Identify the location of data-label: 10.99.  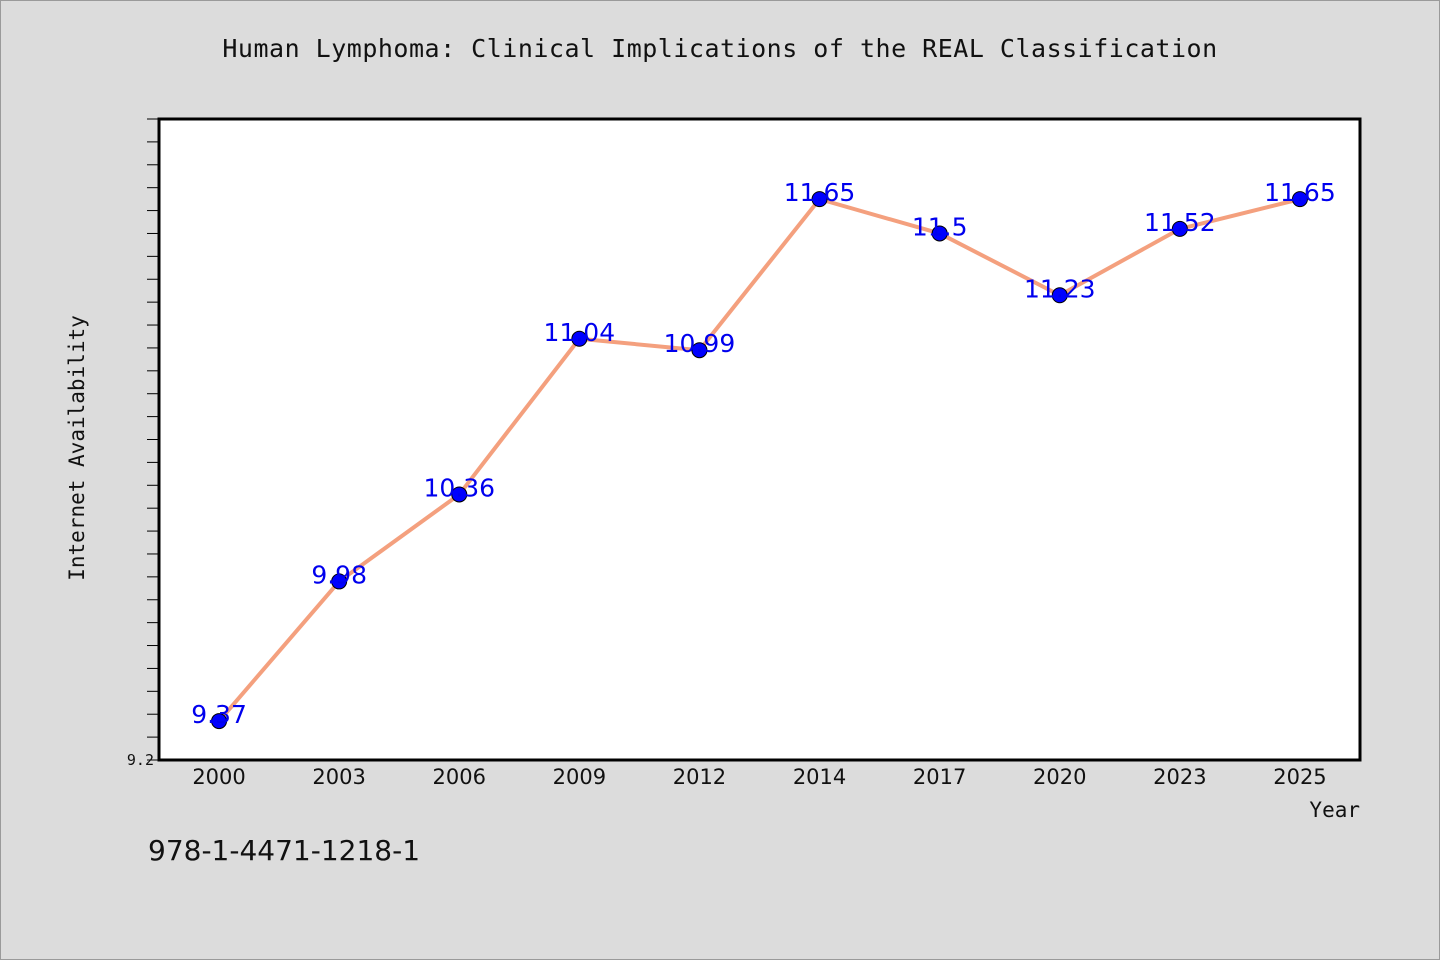
(700, 343).